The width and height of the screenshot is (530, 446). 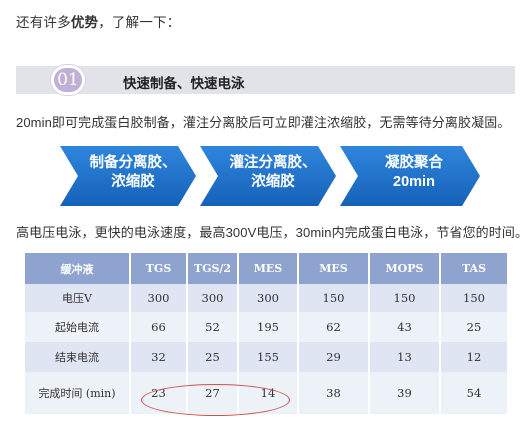 What do you see at coordinates (78, 327) in the screenshot?
I see `row-label: 起始电流` at bounding box center [78, 327].